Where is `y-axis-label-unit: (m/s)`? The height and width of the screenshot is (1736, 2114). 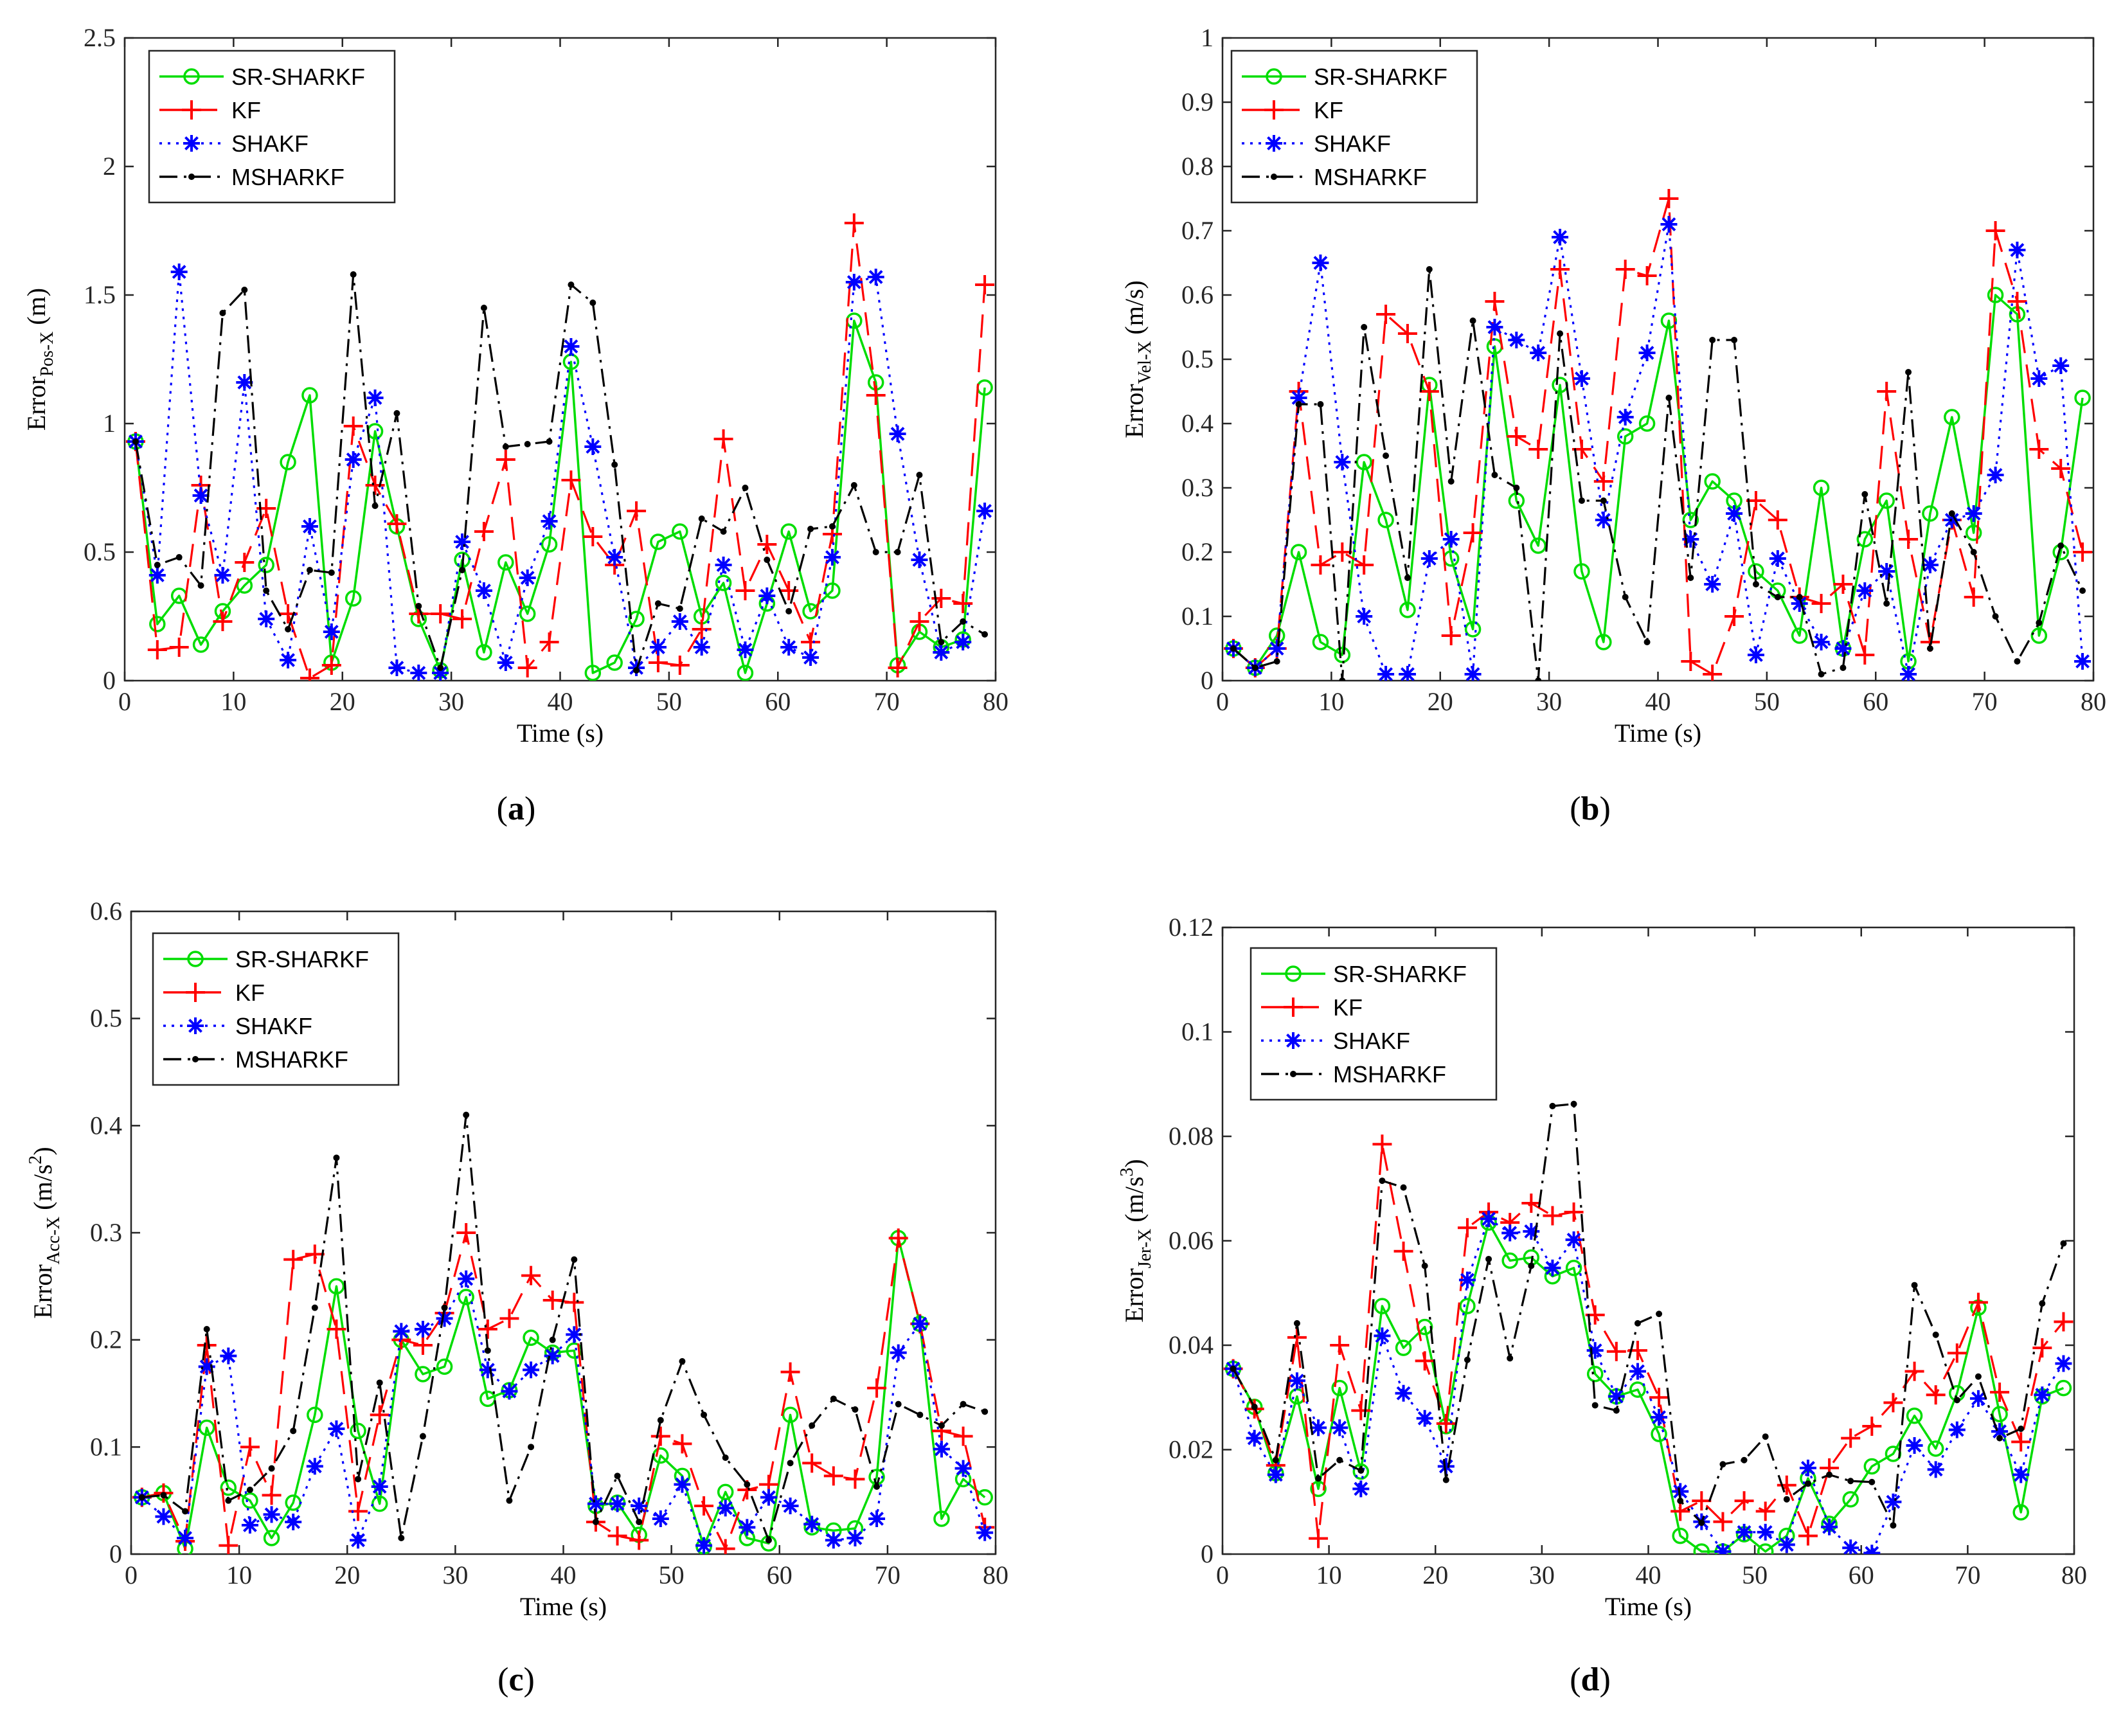
y-axis-label-unit: (m/s) is located at coordinates (1134, 307).